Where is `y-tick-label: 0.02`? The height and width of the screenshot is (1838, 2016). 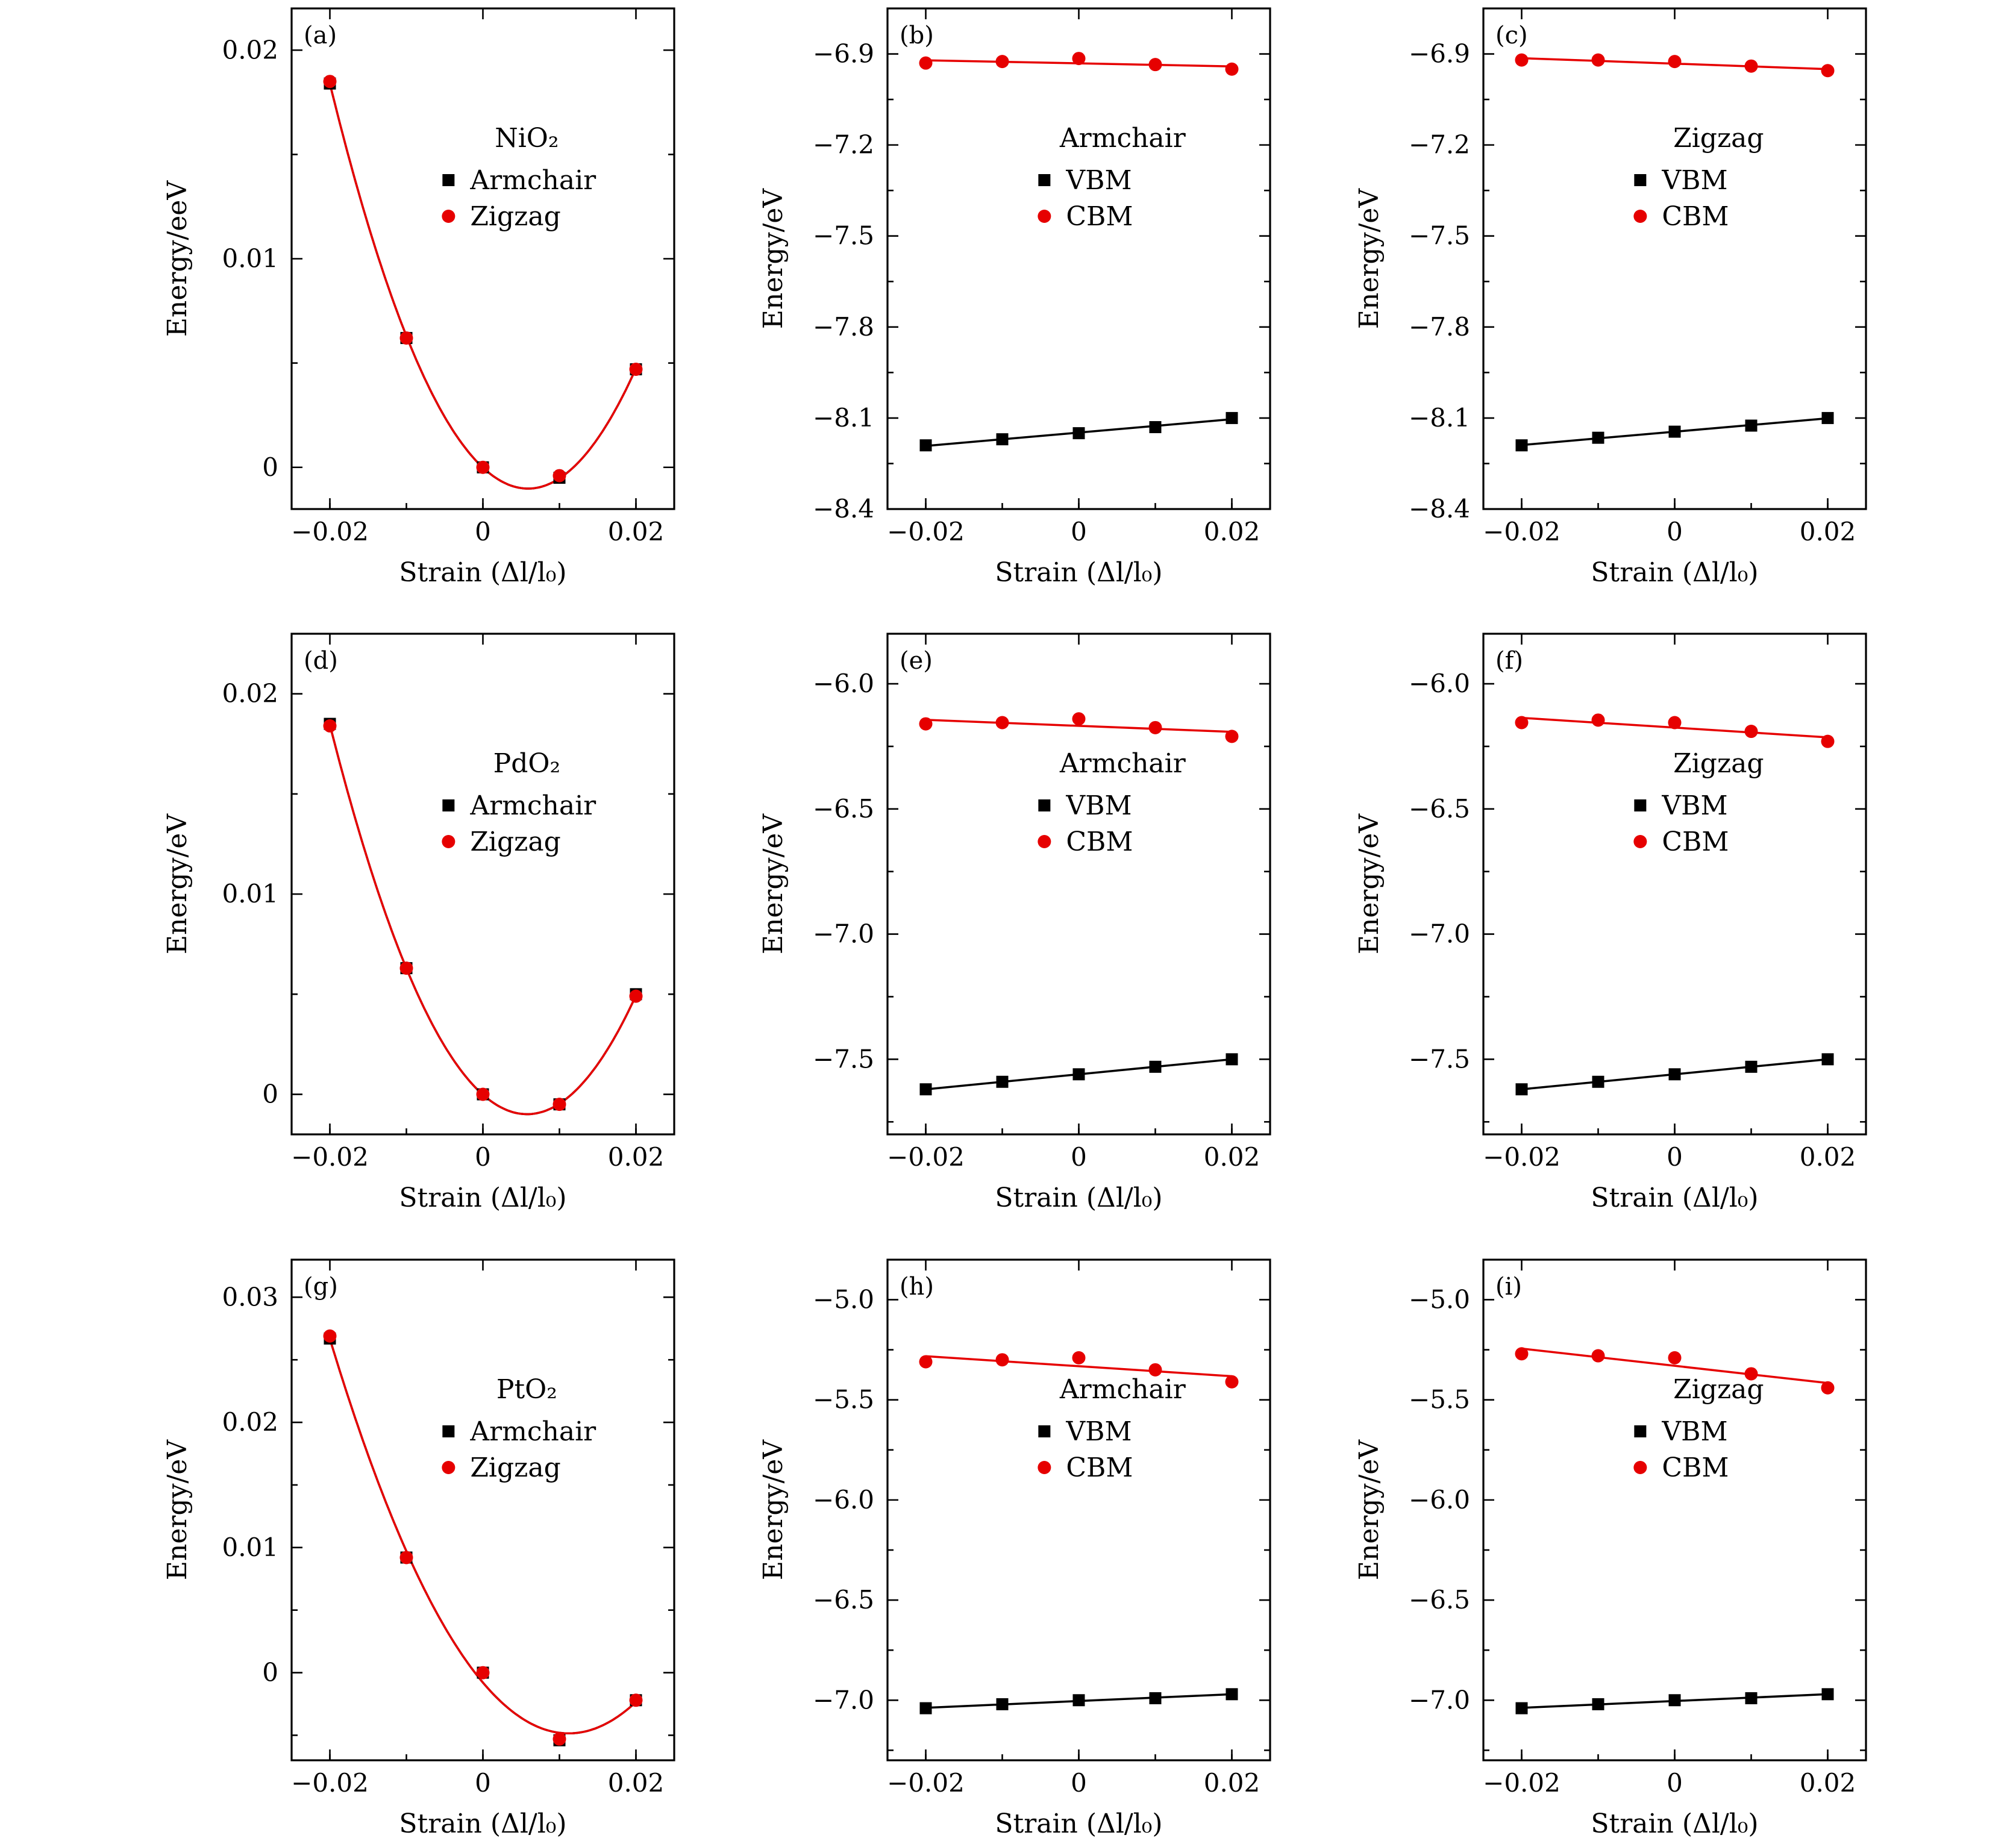
y-tick-label: 0.02 is located at coordinates (250, 1422).